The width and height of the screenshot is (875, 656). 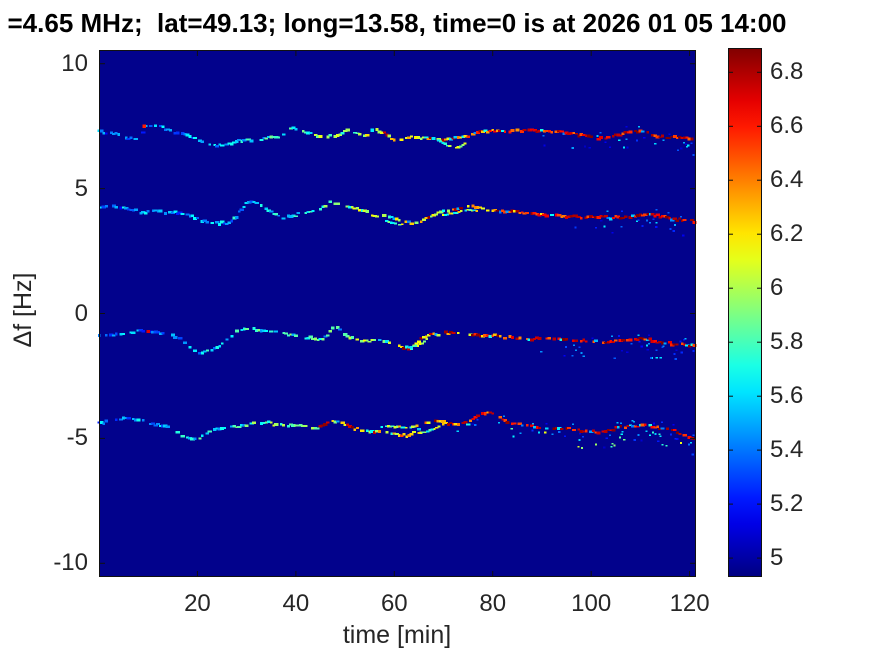 What do you see at coordinates (77, 438) in the screenshot?
I see `y-tick-label: -5` at bounding box center [77, 438].